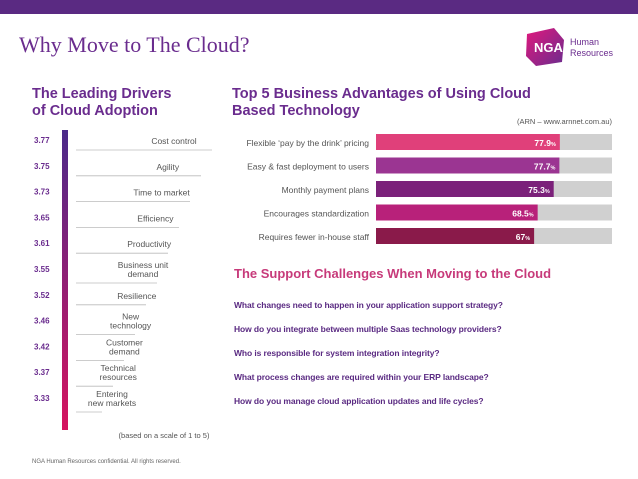  I want to click on driver-score: 3.37, so click(42, 372).